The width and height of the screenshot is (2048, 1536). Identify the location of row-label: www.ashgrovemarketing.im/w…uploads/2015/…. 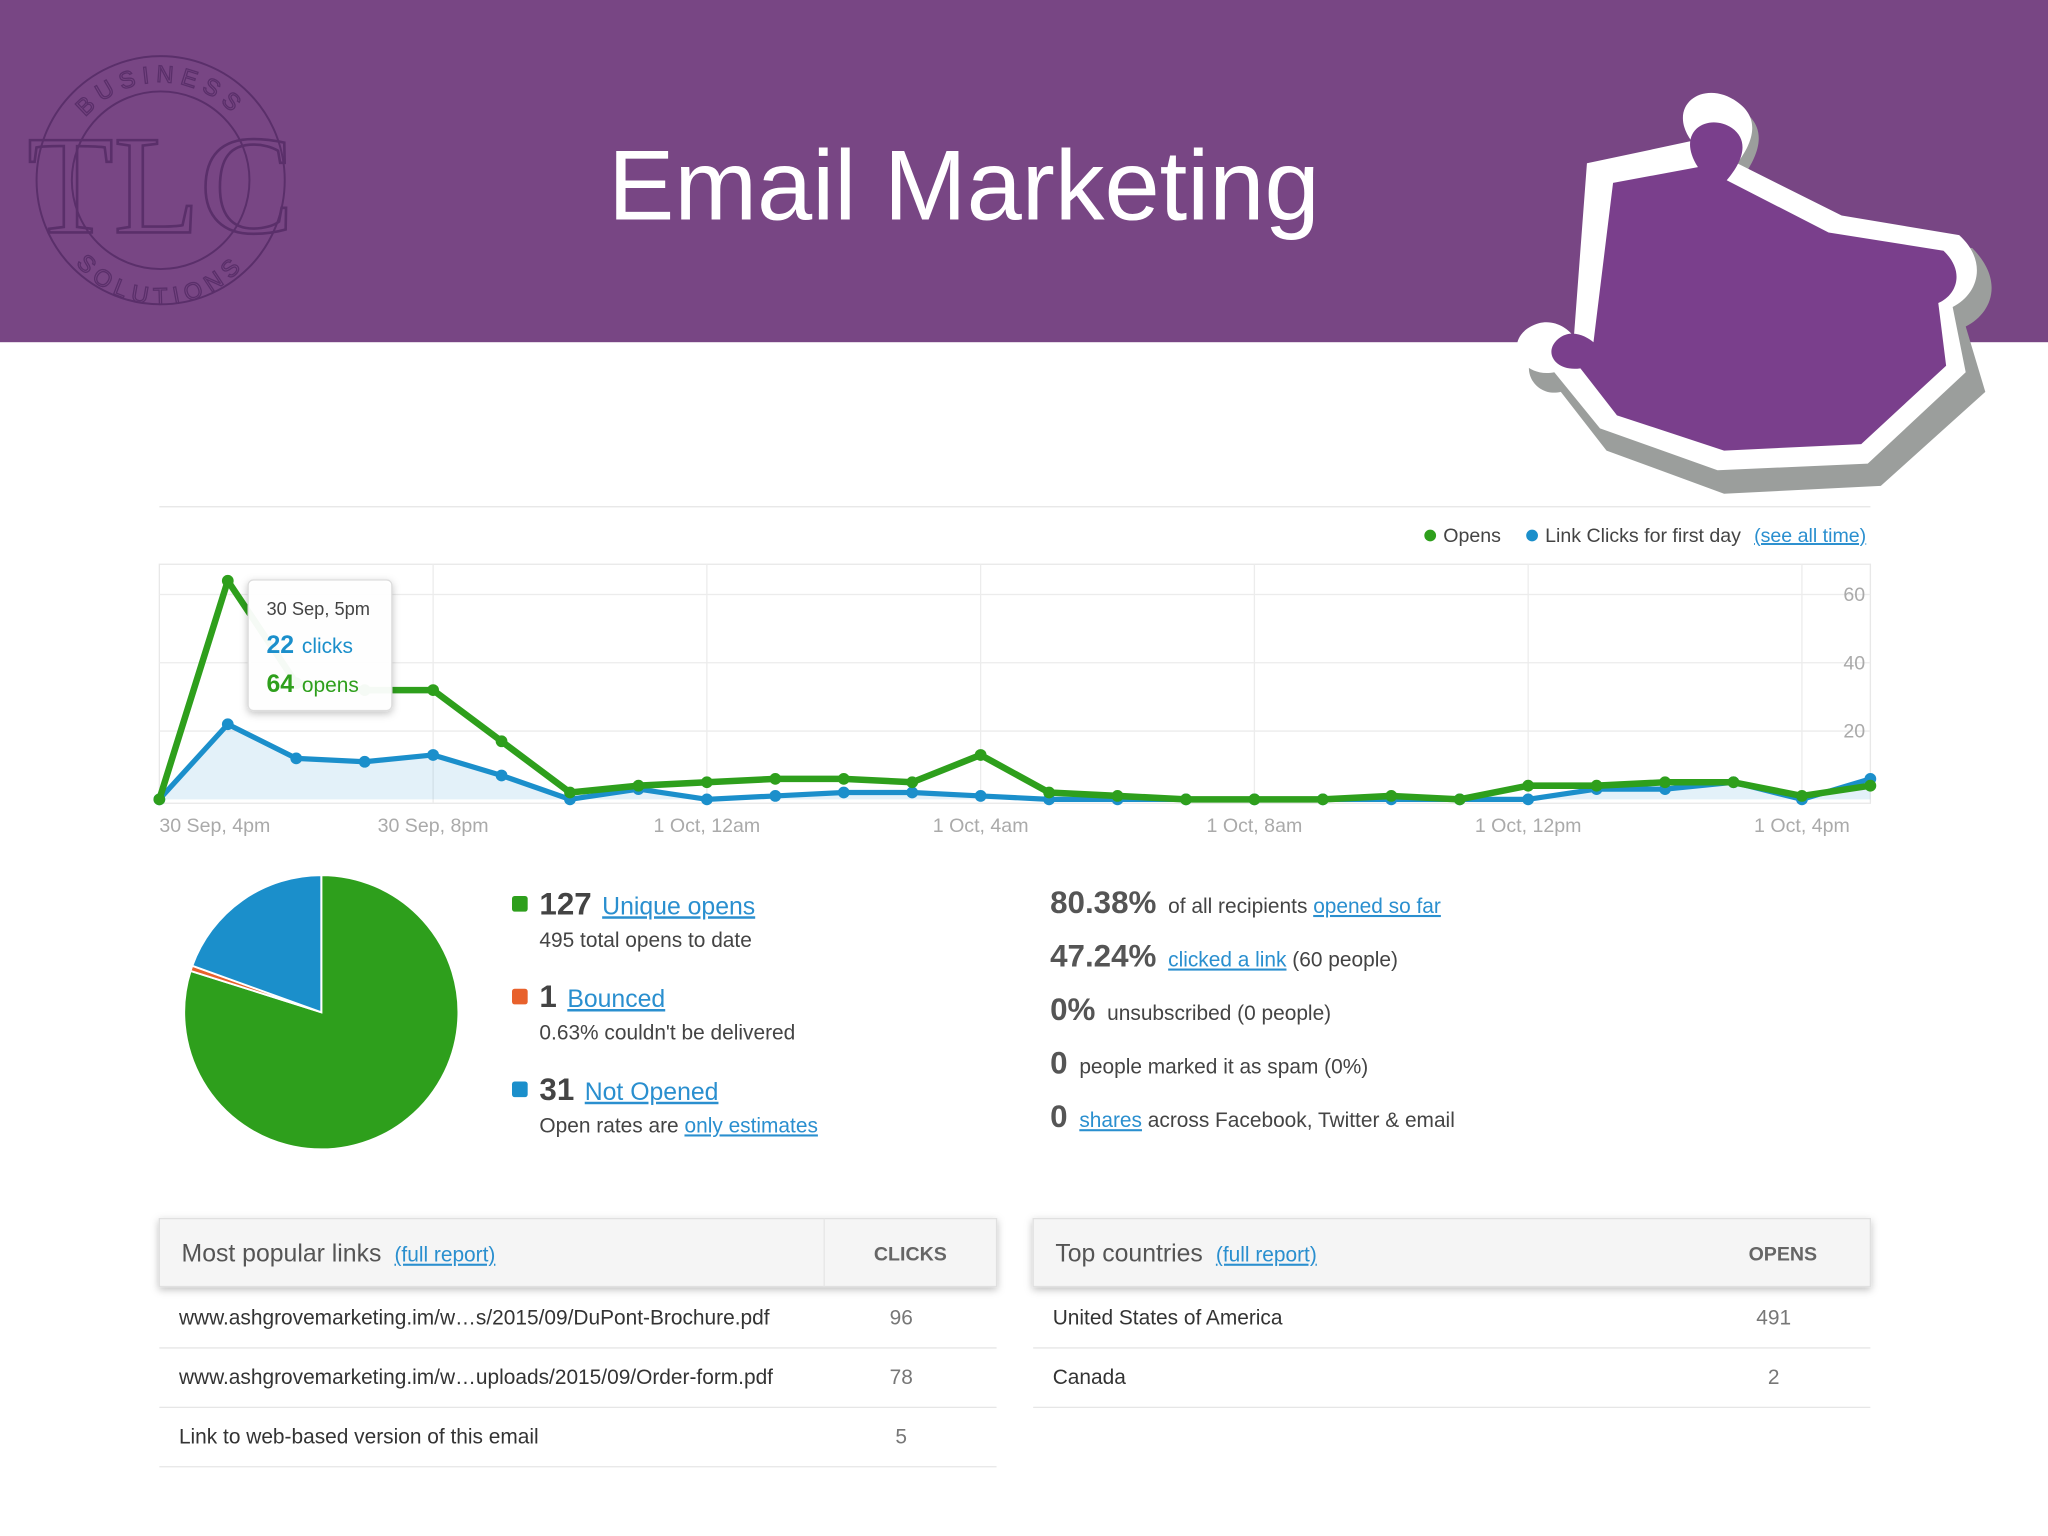
(475, 1377).